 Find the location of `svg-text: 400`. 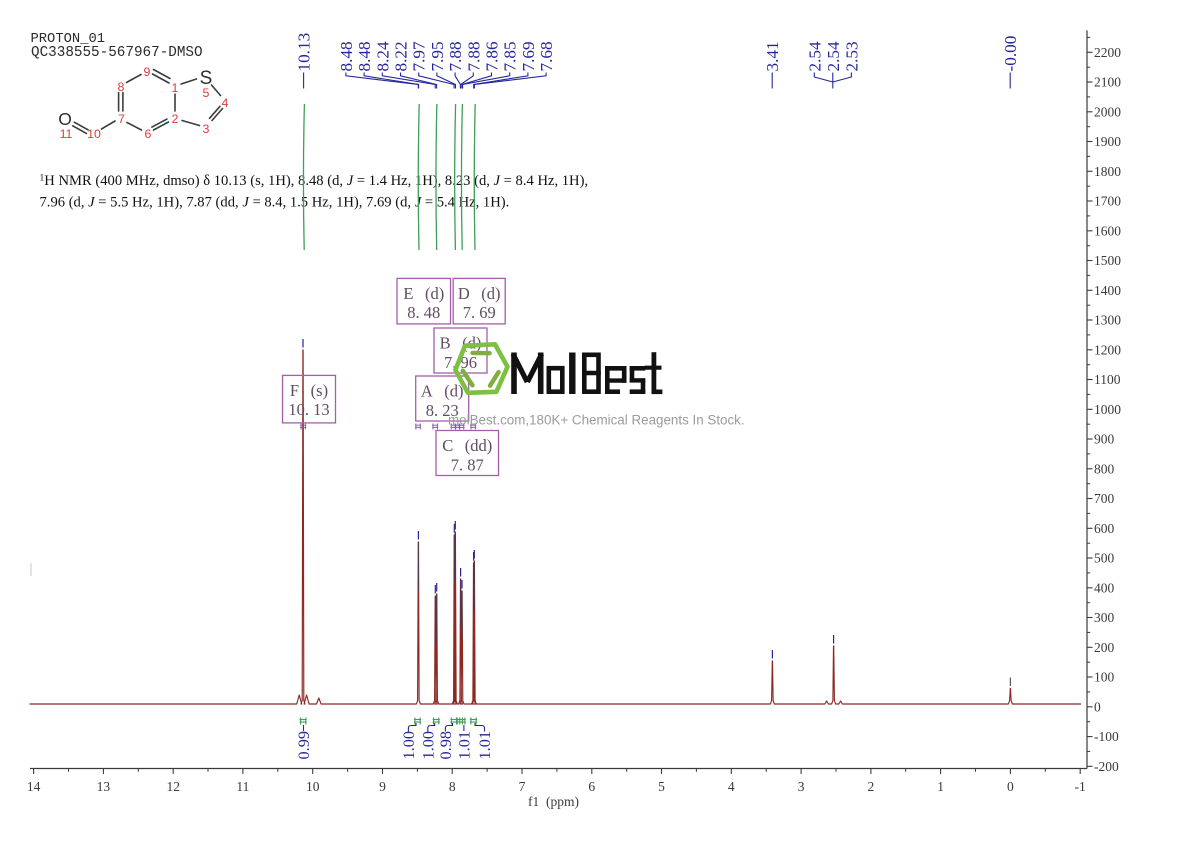

svg-text: 400 is located at coordinates (1104, 587).